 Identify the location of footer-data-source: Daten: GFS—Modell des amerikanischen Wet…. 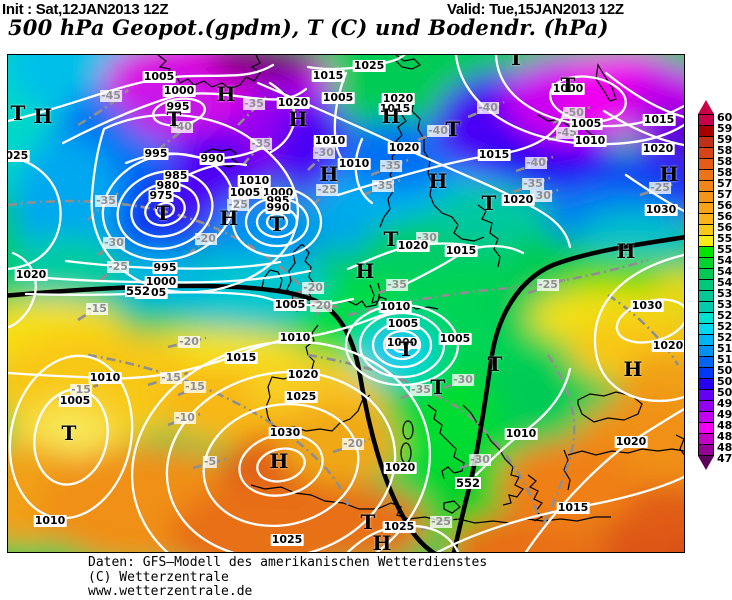
(288, 562).